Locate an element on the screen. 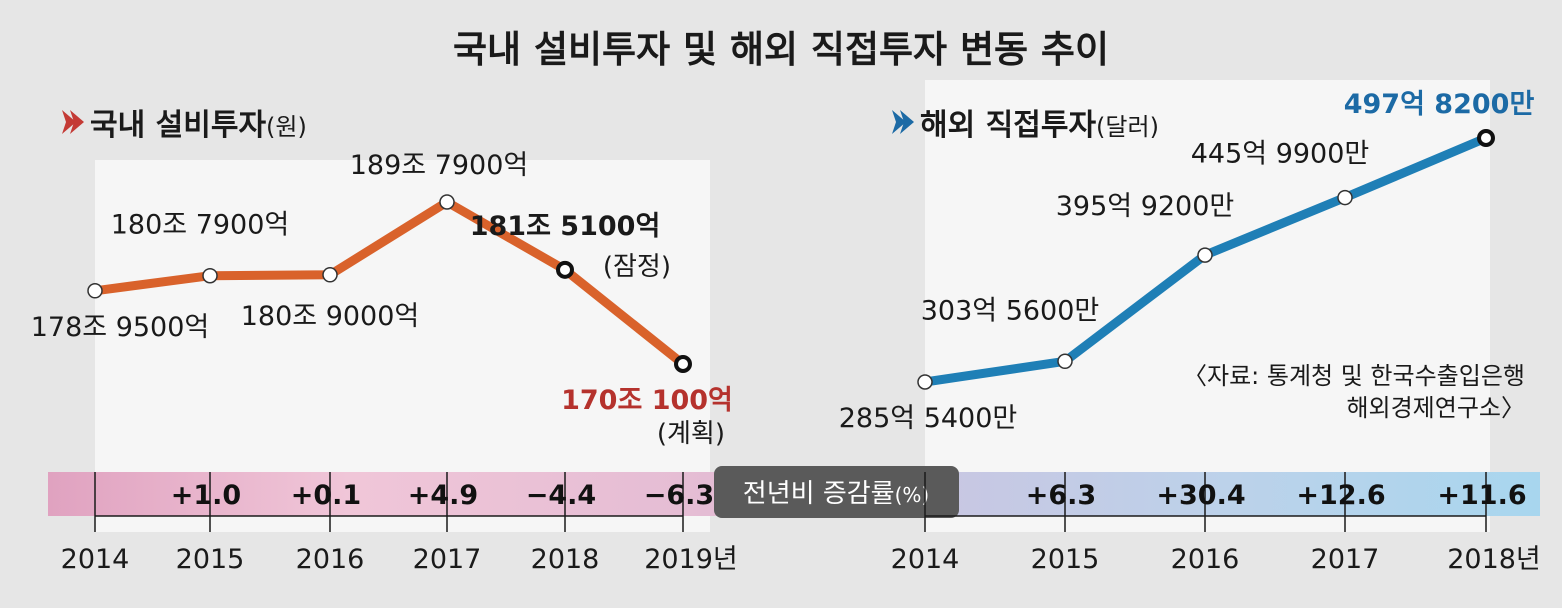 This screenshot has width=1562, height=608. left-chart-unit: (원) is located at coordinates (286, 127).